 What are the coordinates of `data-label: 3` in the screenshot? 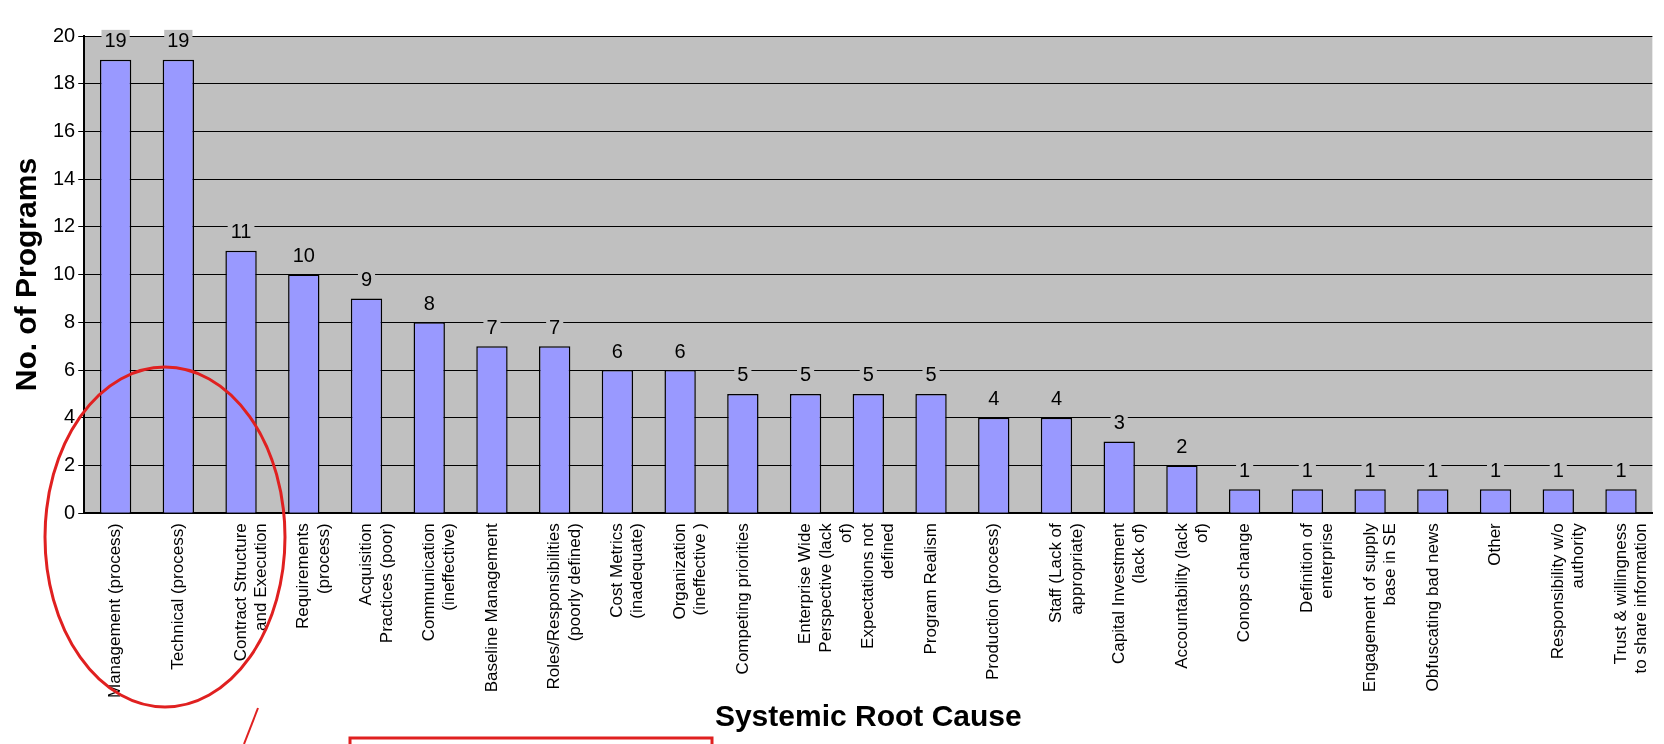 It's located at (1119, 422).